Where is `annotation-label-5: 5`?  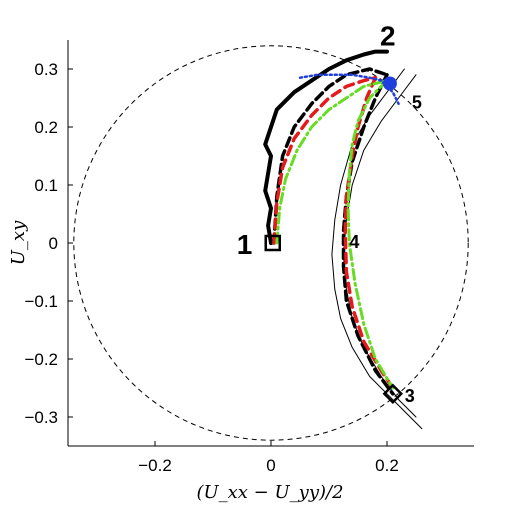
annotation-label-5: 5 is located at coordinates (417, 103).